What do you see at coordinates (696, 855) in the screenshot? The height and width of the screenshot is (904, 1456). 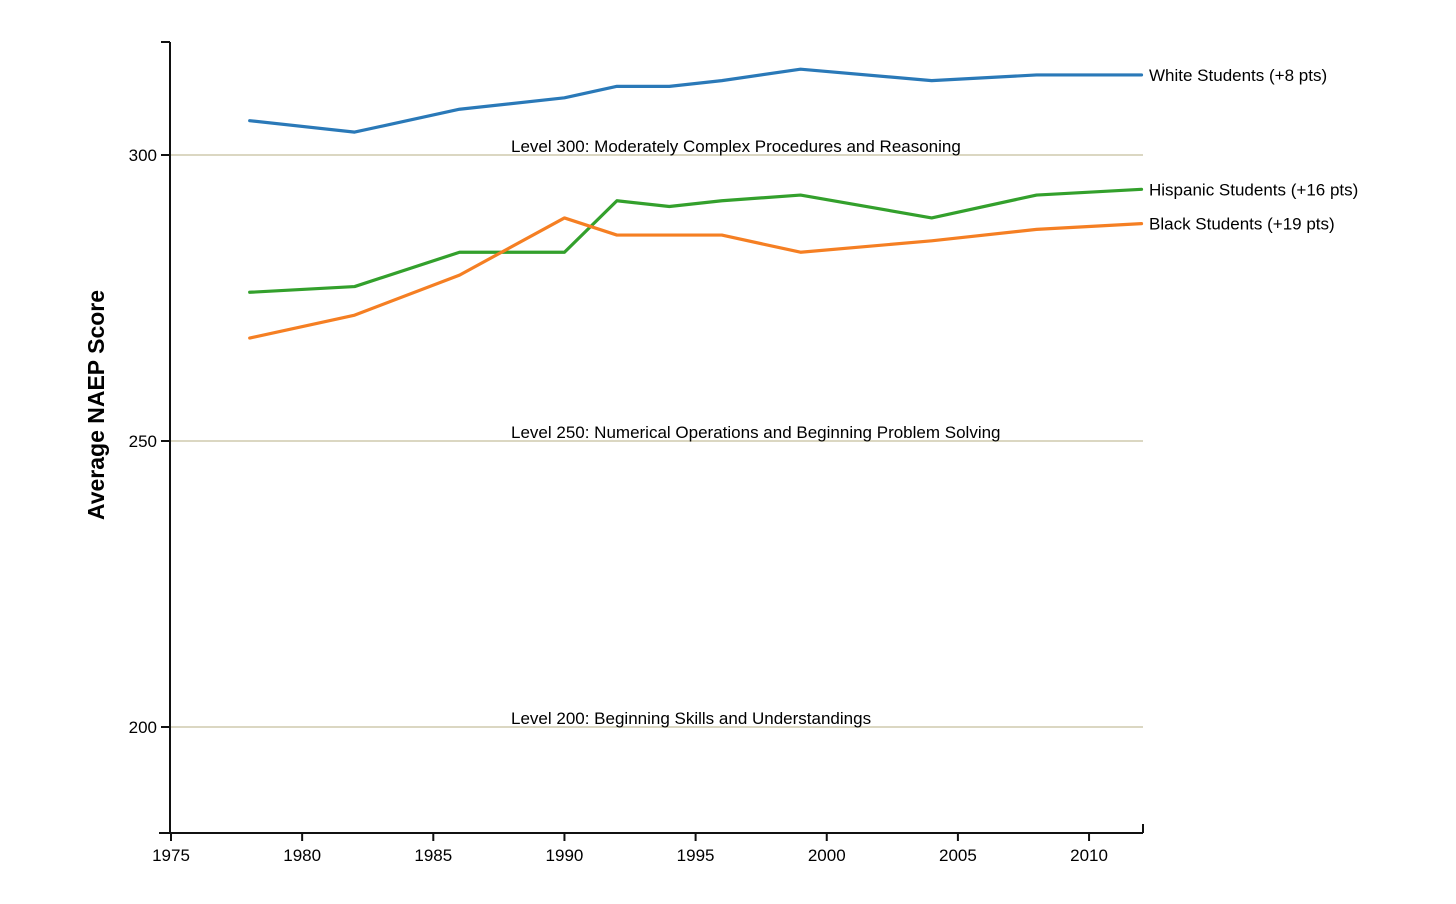 I see `x-tick-label-1995: 1995` at bounding box center [696, 855].